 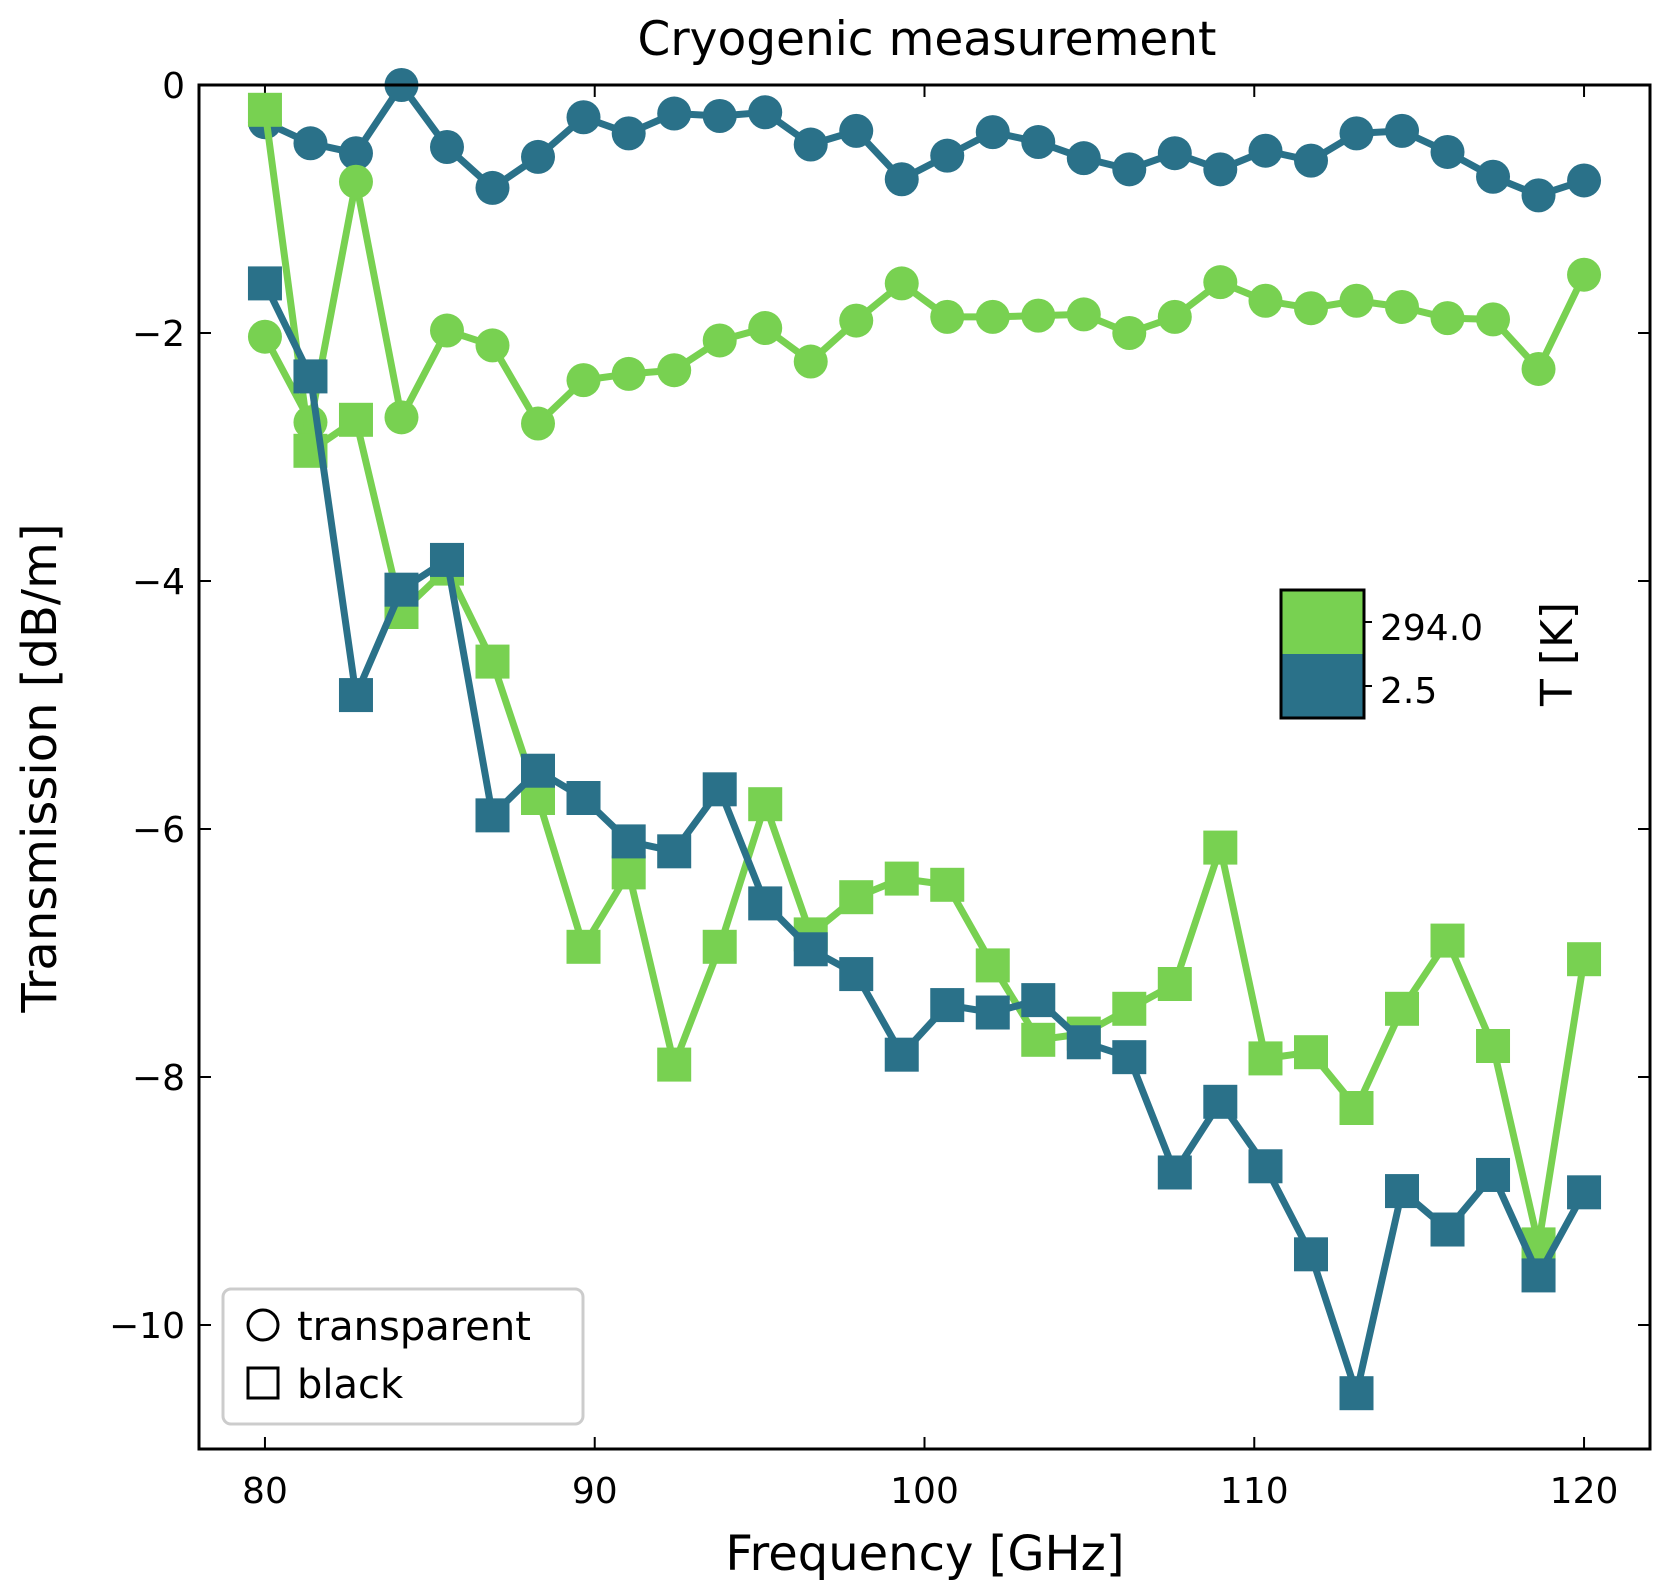 What do you see at coordinates (158, 582) in the screenshot?
I see `y-tick-label: −4` at bounding box center [158, 582].